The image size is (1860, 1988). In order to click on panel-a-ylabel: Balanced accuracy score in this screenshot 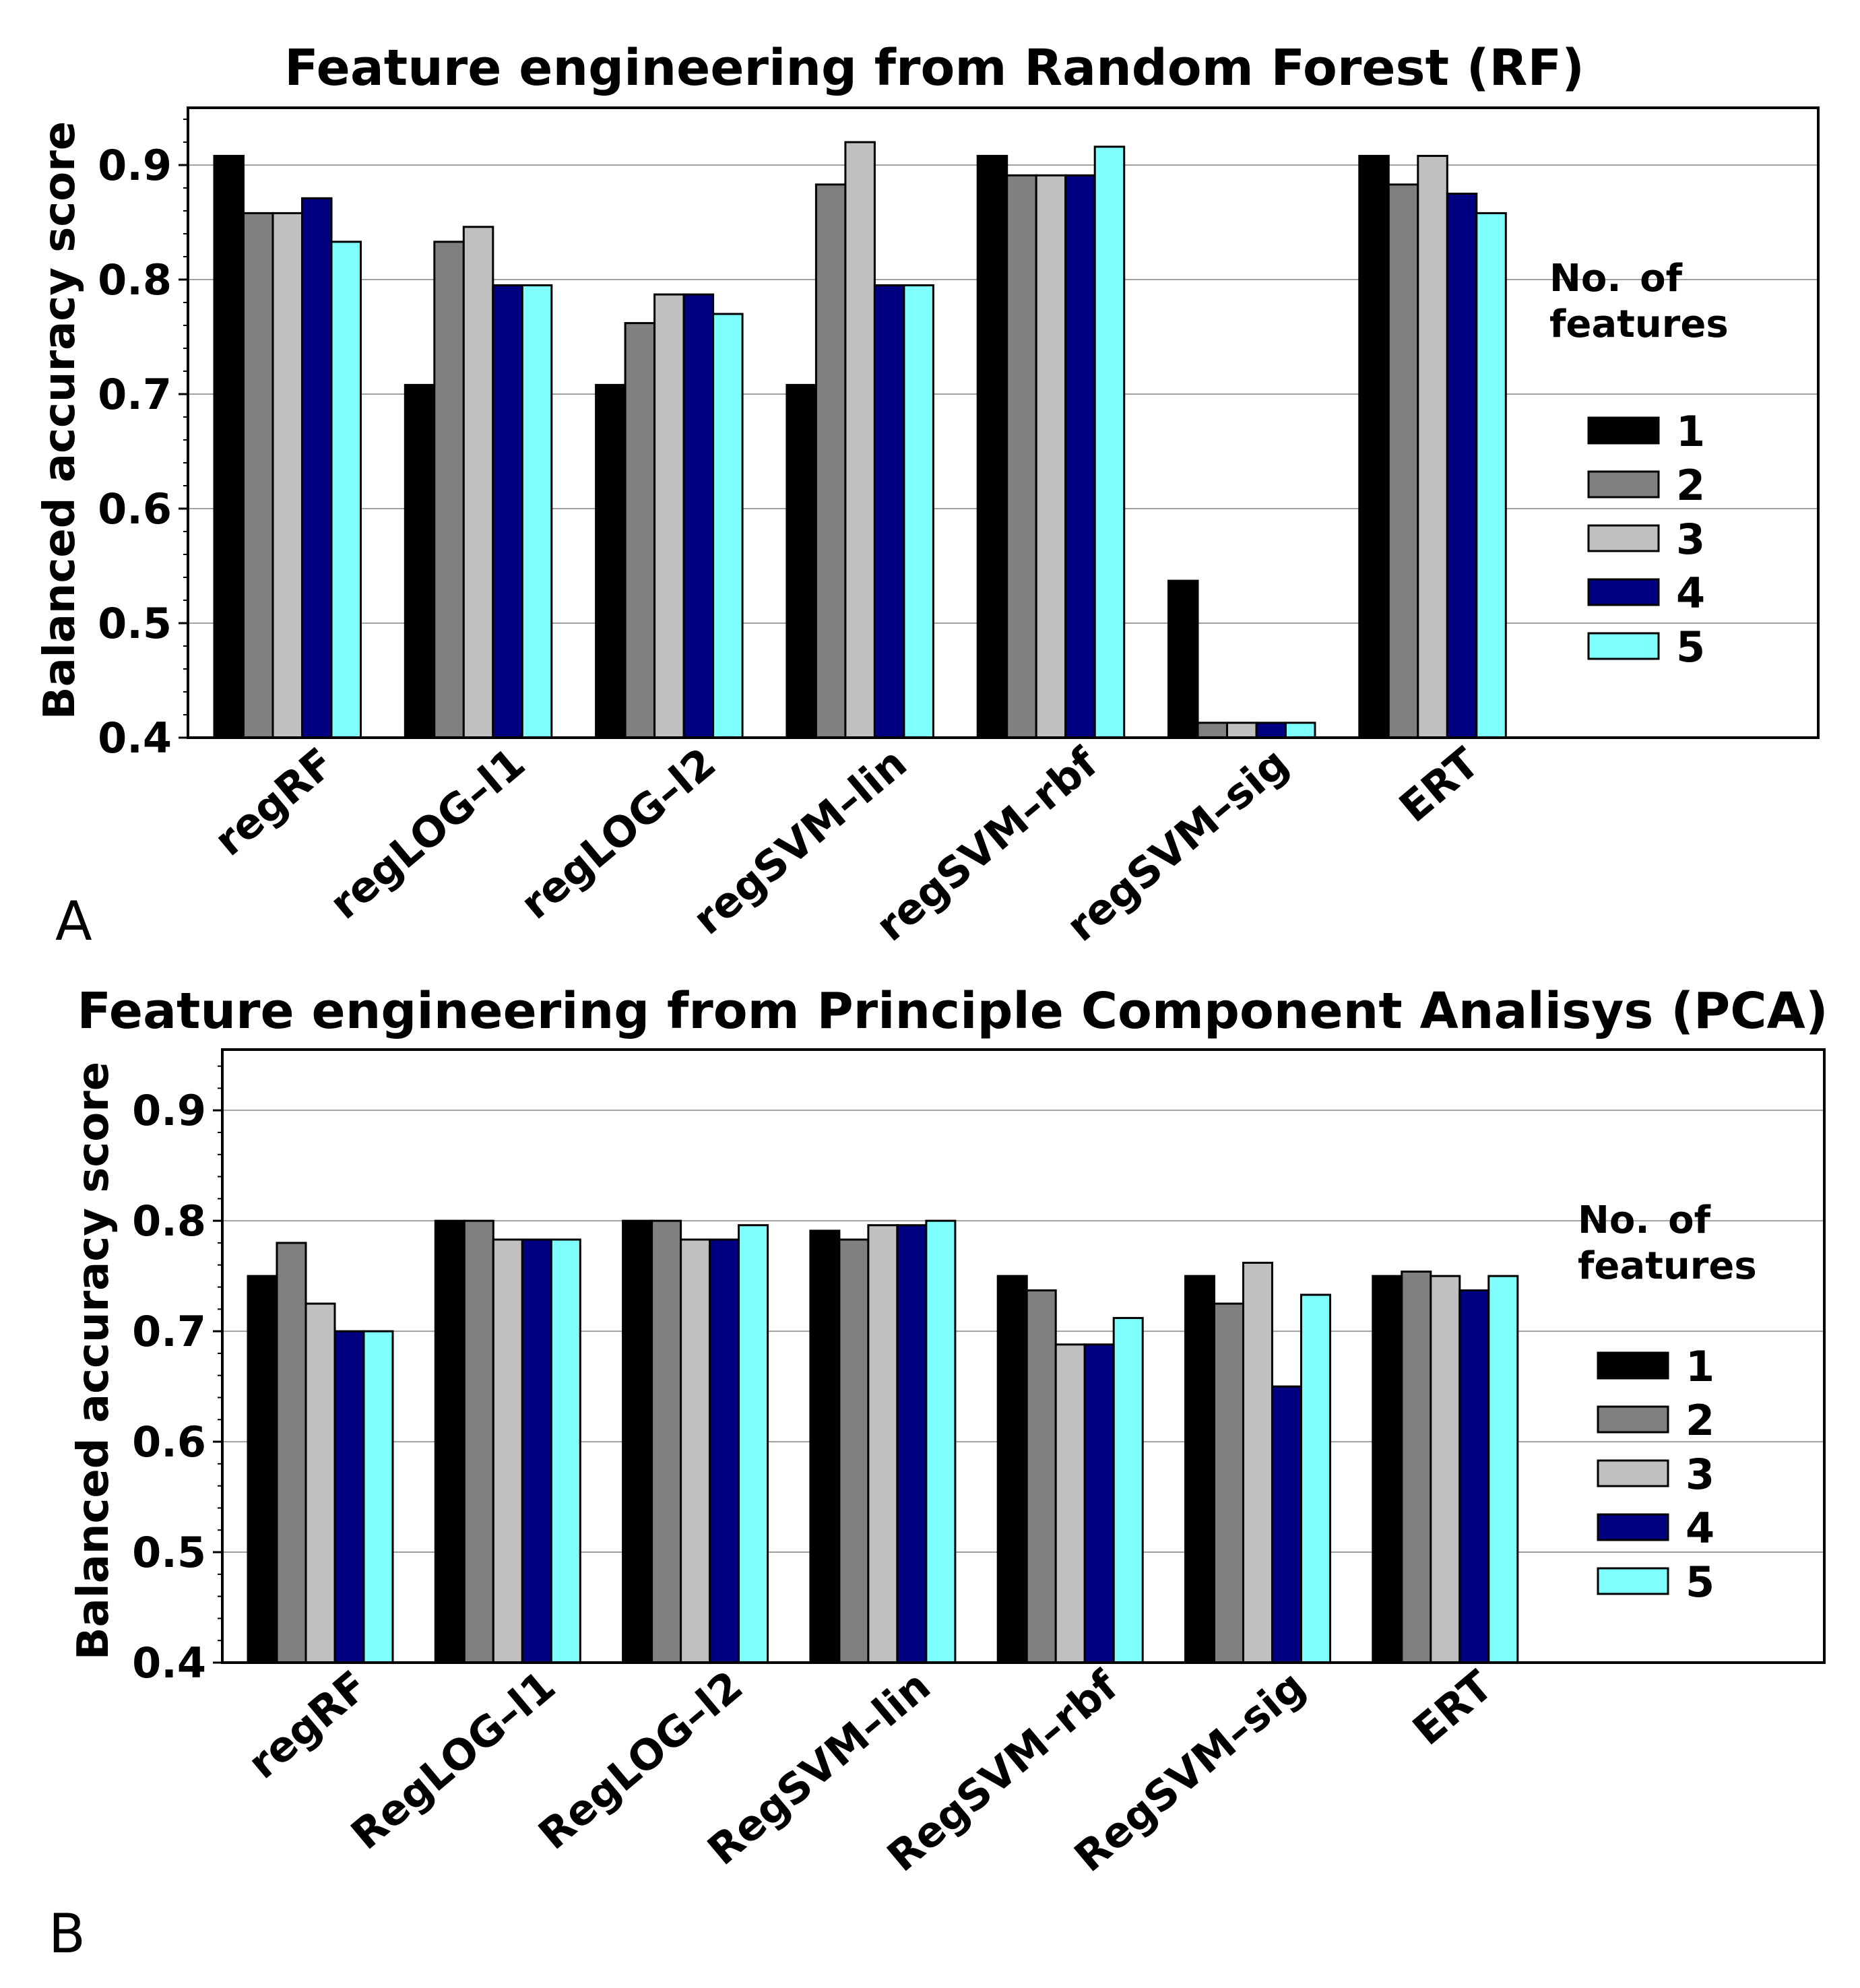, I will do `click(60, 420)`.